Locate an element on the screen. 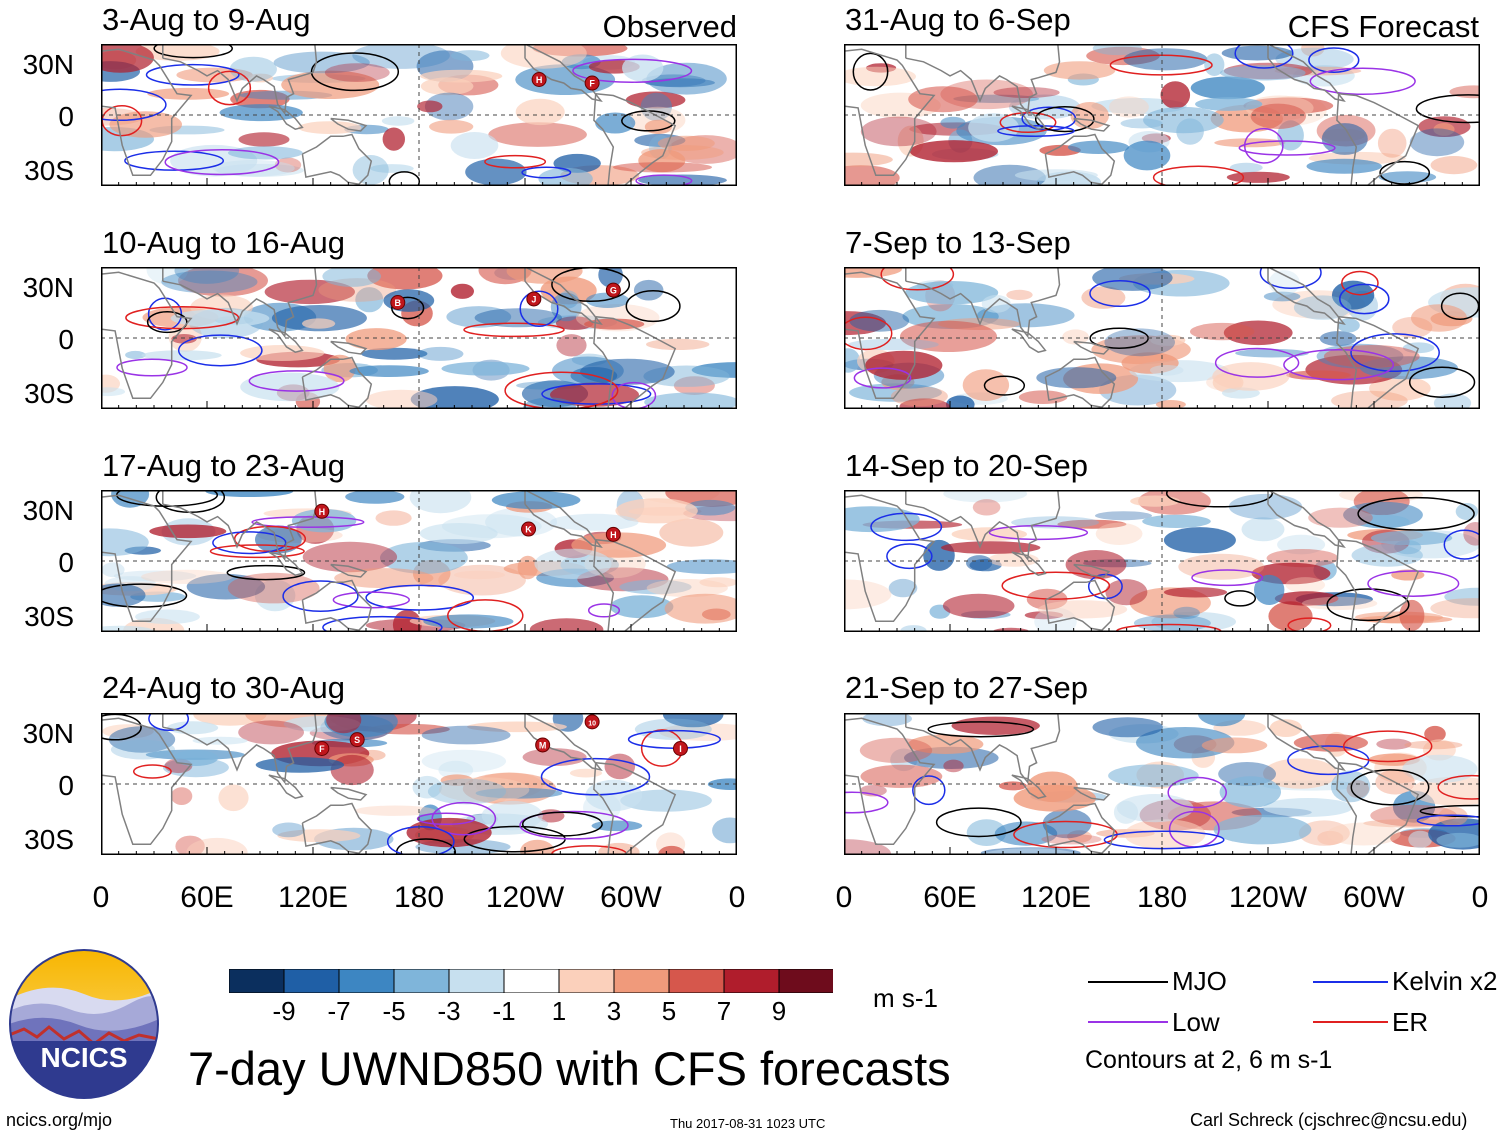  storm-marker: M is located at coordinates (543, 745).